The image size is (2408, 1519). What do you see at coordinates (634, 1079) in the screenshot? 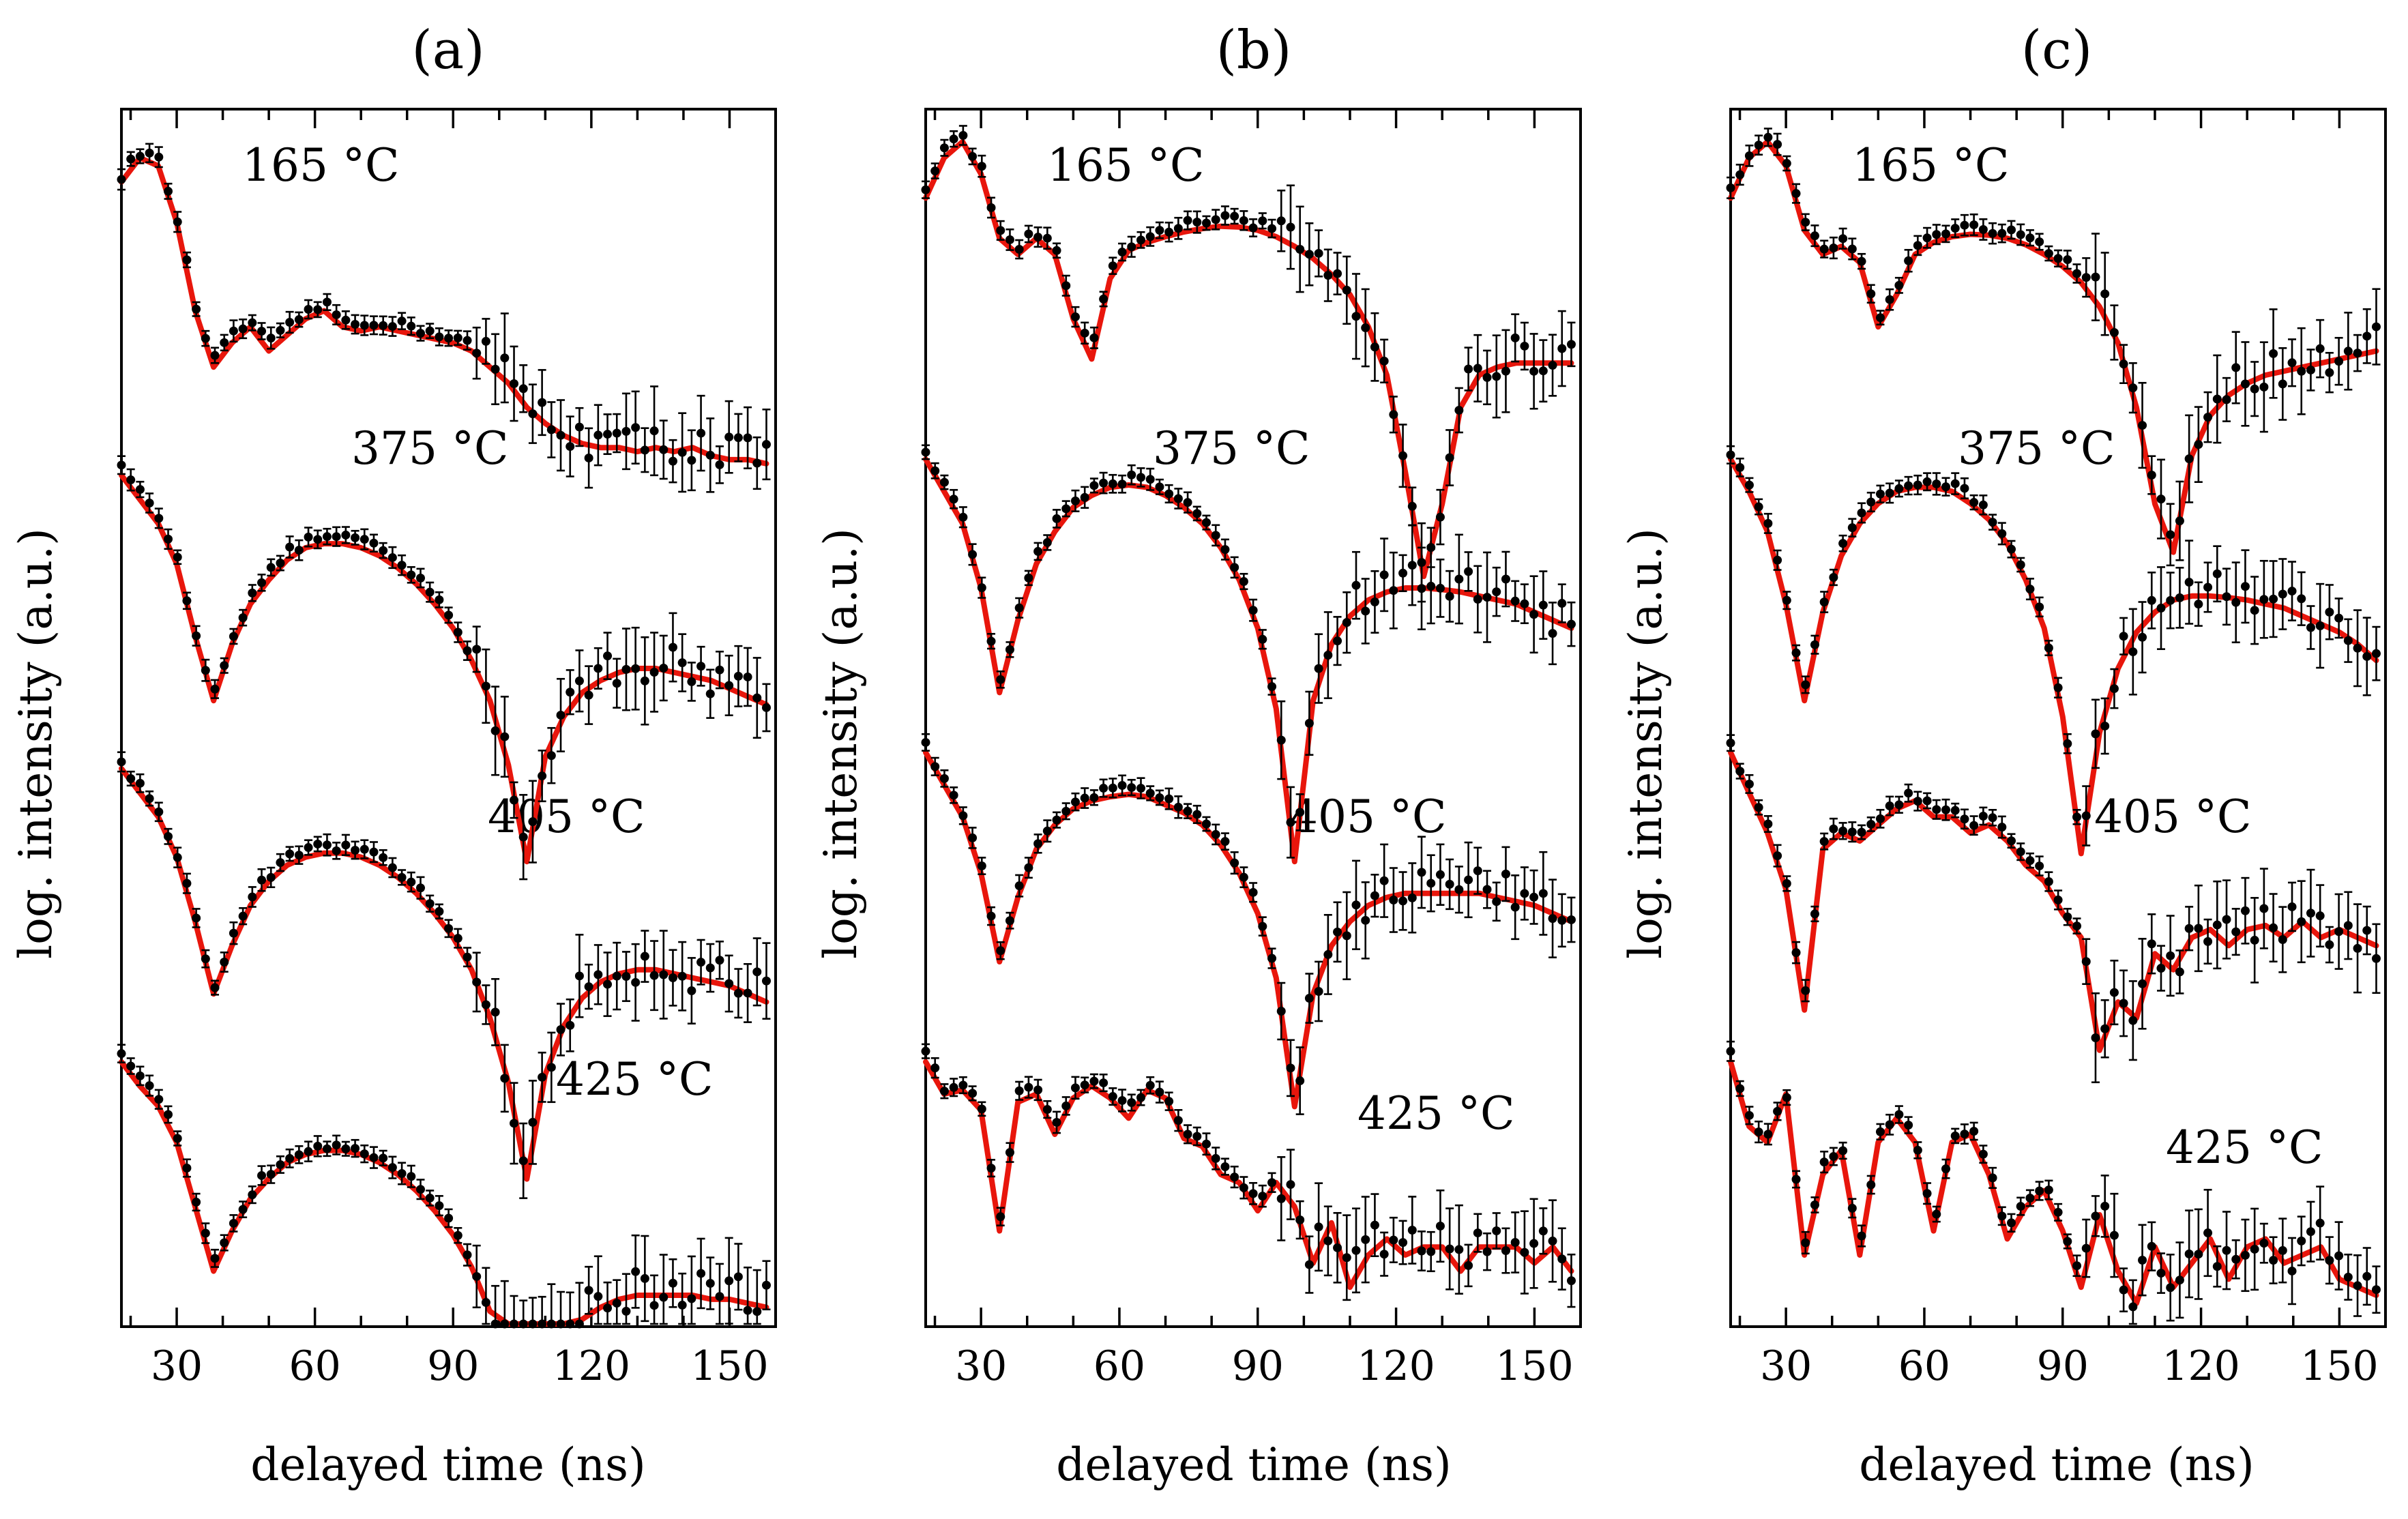
I see `temp-label: 425 °C` at bounding box center [634, 1079].